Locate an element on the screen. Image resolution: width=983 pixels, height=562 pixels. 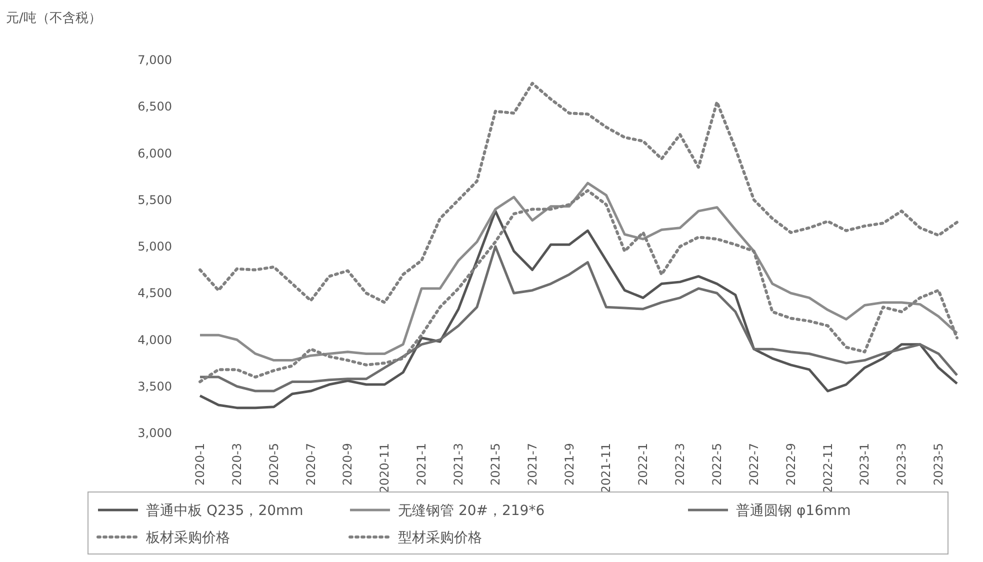
x-tick-label: 2020-1 is located at coordinates (200, 464).